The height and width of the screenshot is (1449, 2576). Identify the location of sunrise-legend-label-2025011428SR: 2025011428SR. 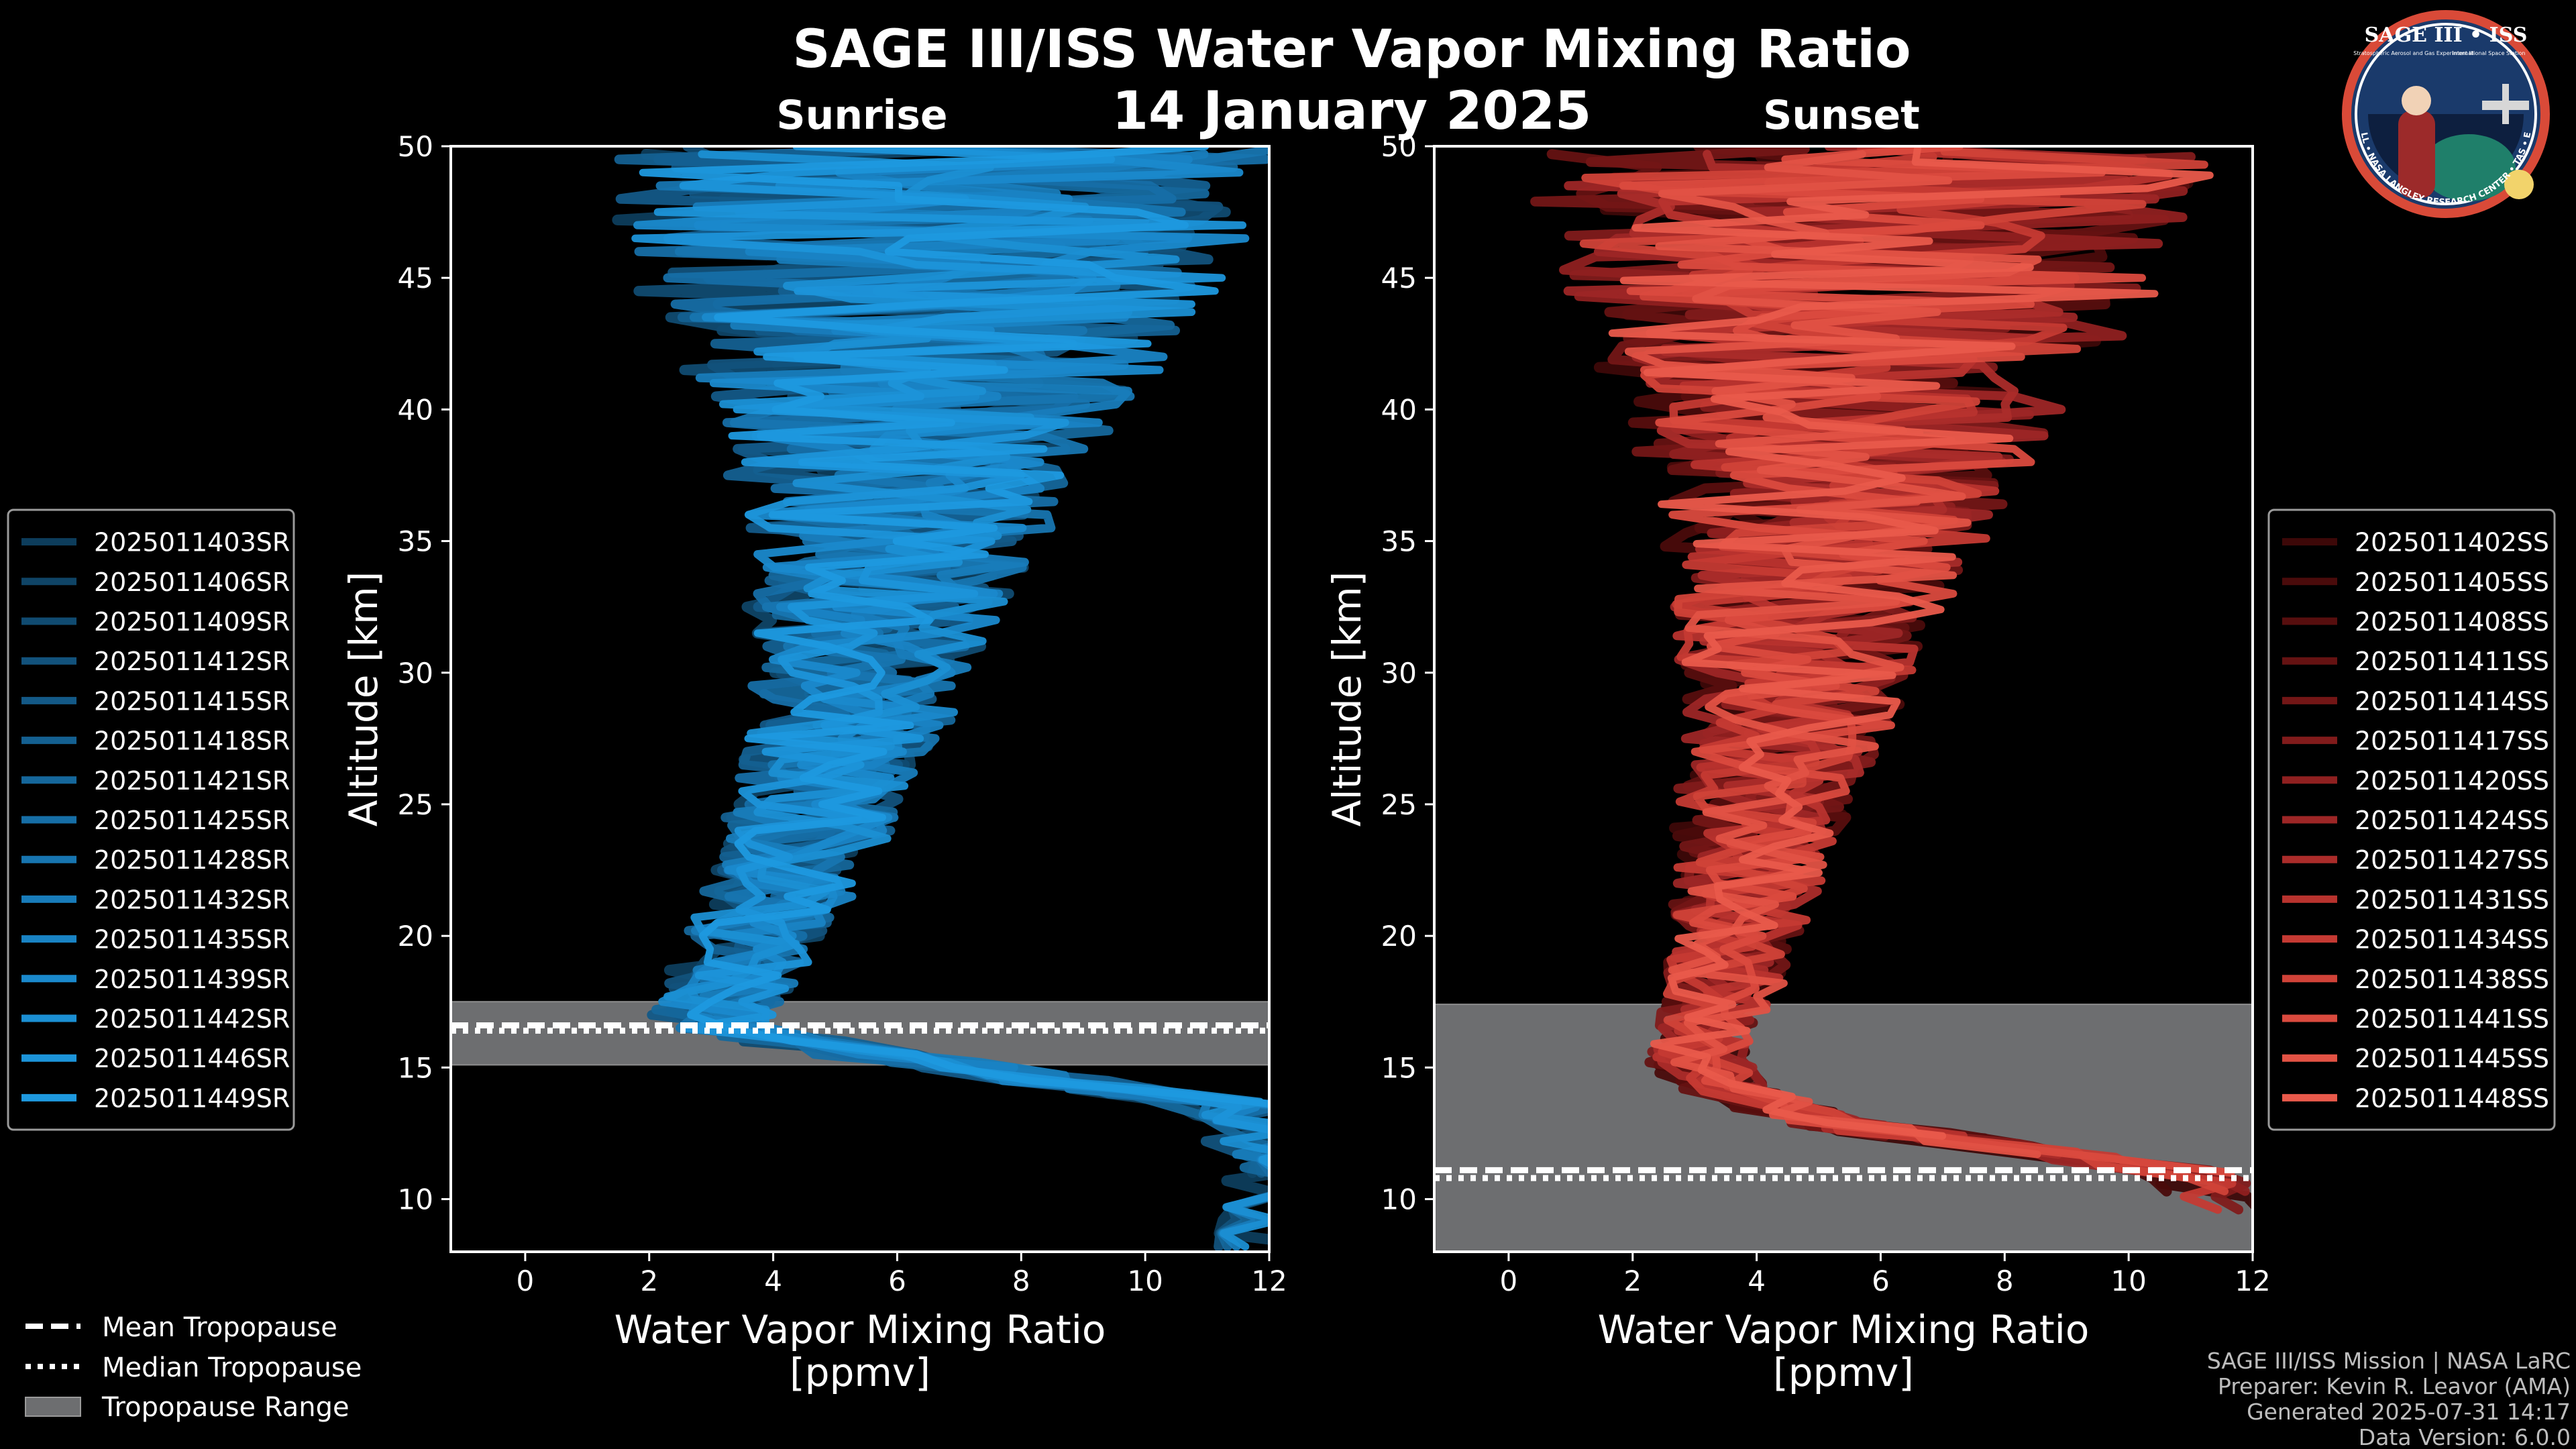
(192, 860).